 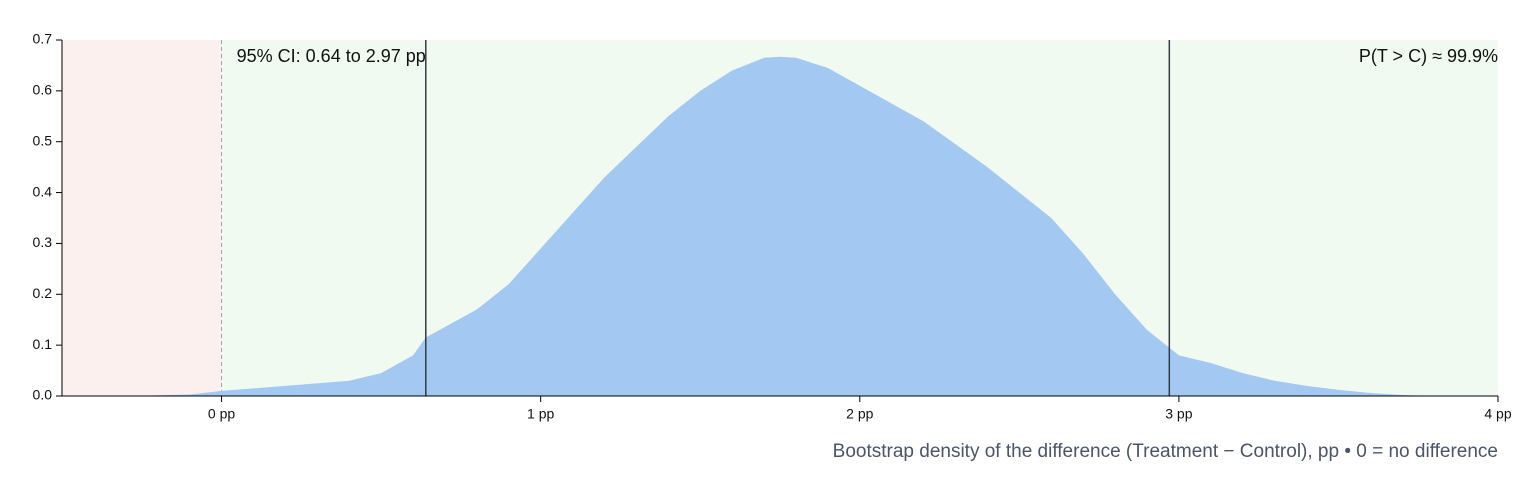 I want to click on x-tick-label: 3 pp, so click(x=1178, y=414).